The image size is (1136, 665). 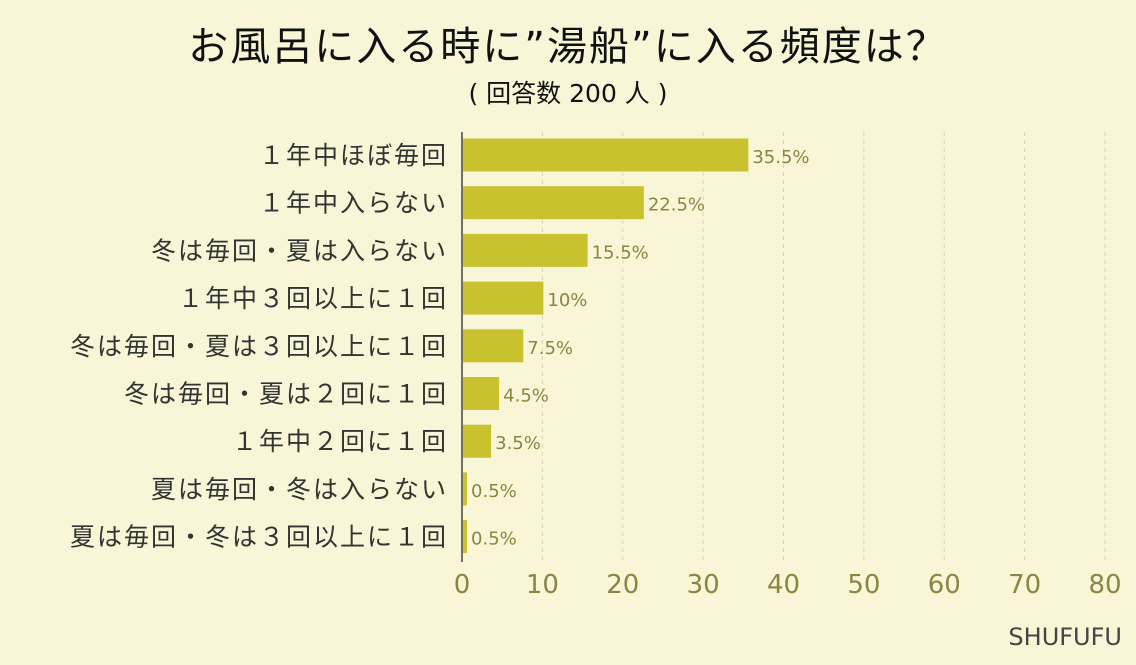 What do you see at coordinates (1104, 585) in the screenshot?
I see `x-tick-label: 80` at bounding box center [1104, 585].